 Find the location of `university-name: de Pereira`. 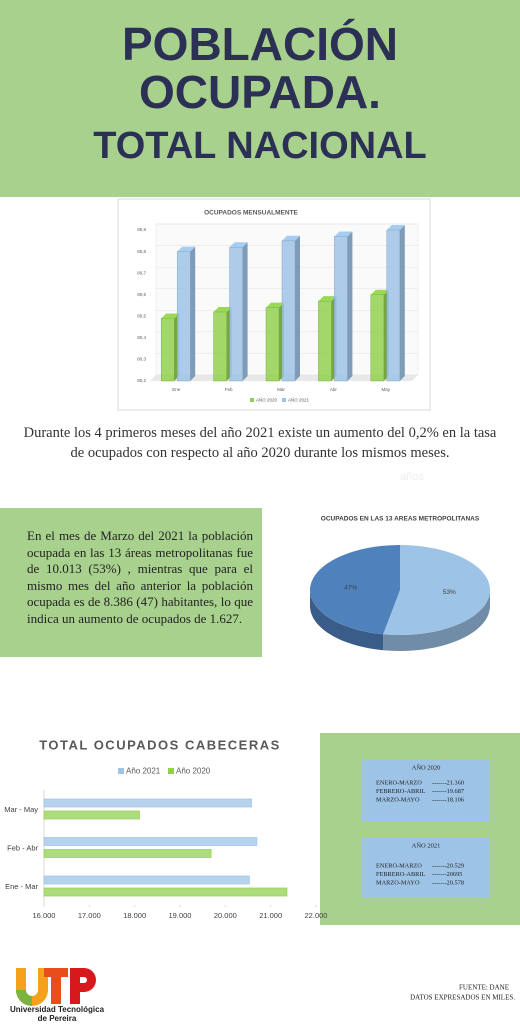

university-name: de Pereira is located at coordinates (57, 1018).